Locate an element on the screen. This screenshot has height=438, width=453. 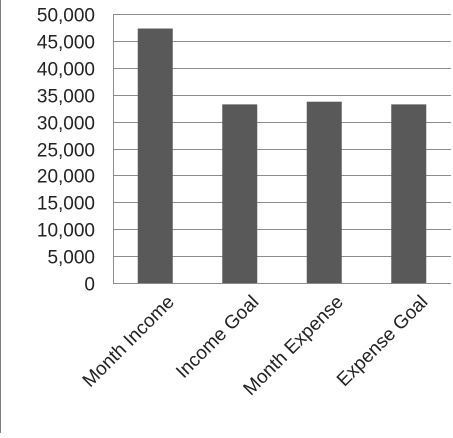
y-tick-label: 30,000 is located at coordinates (66, 124).